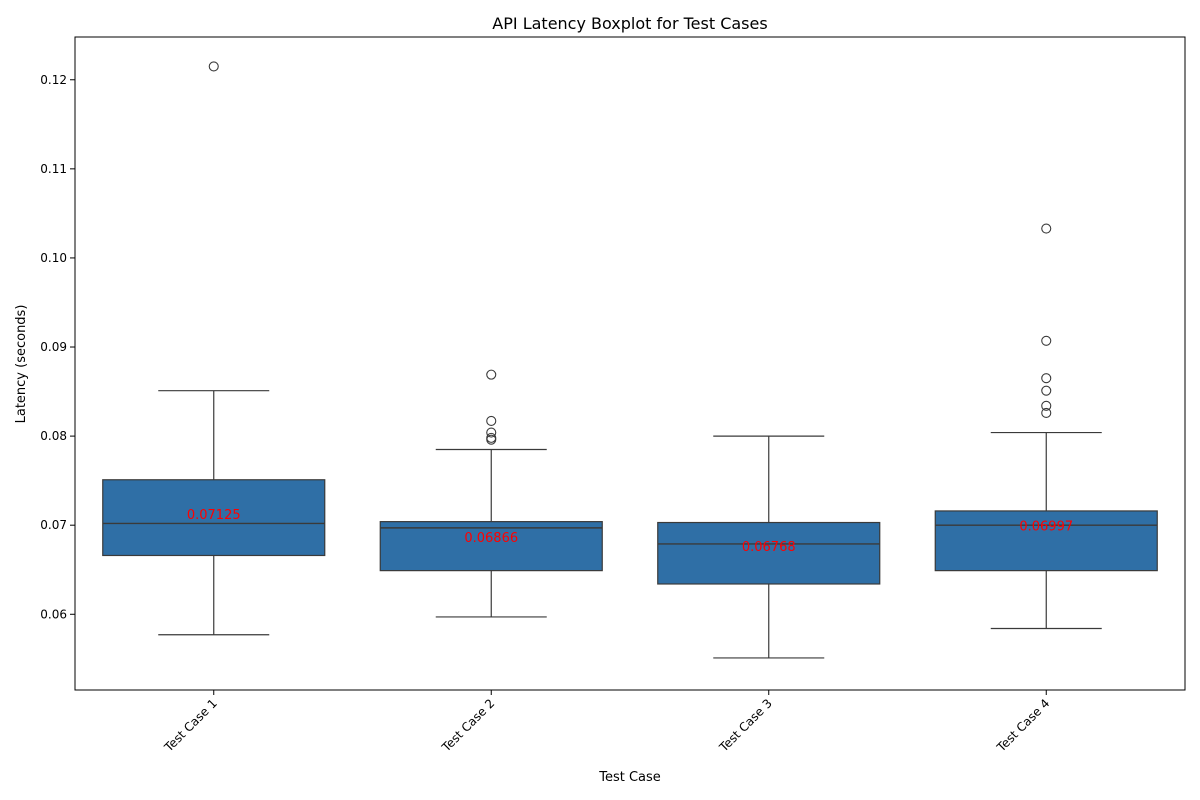 This screenshot has width=1200, height=800. What do you see at coordinates (491, 493) in the screenshot?
I see `box-group: 0.06866` at bounding box center [491, 493].